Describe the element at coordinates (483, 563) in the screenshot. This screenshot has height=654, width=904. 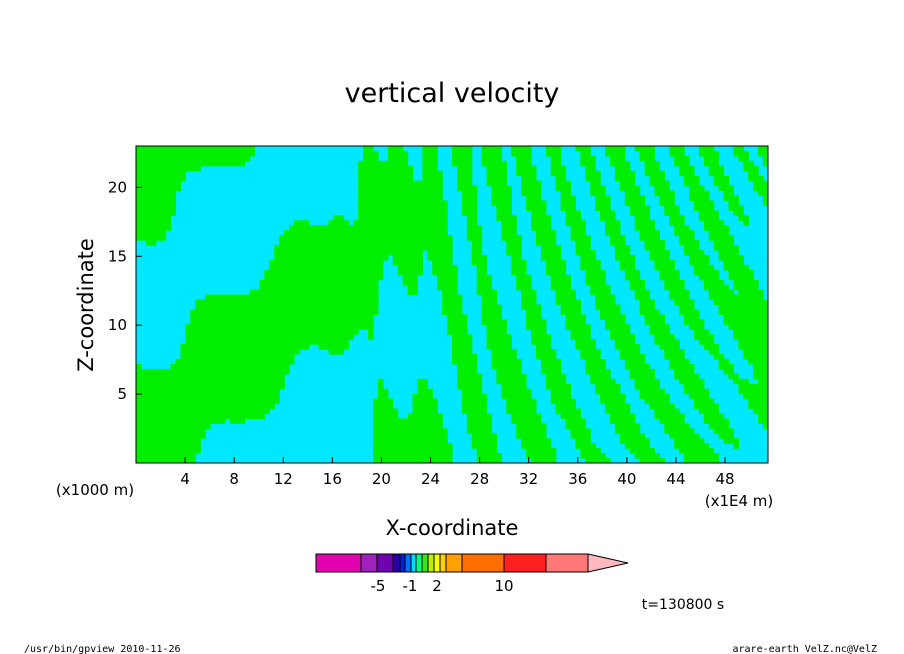
I see `colorbar-segment` at that location.